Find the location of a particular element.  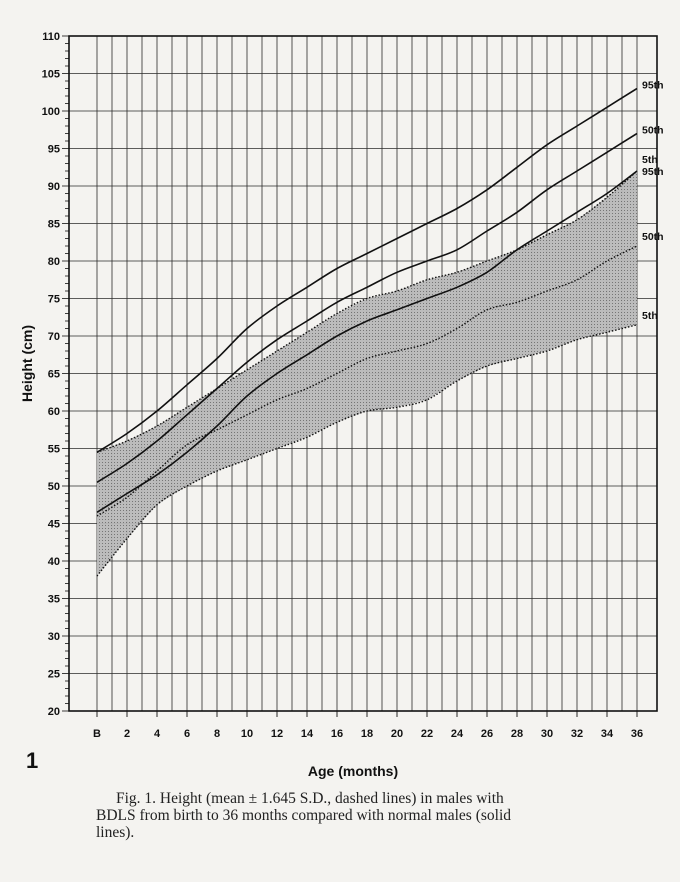

y-tick-label: 95 is located at coordinates (54, 150).